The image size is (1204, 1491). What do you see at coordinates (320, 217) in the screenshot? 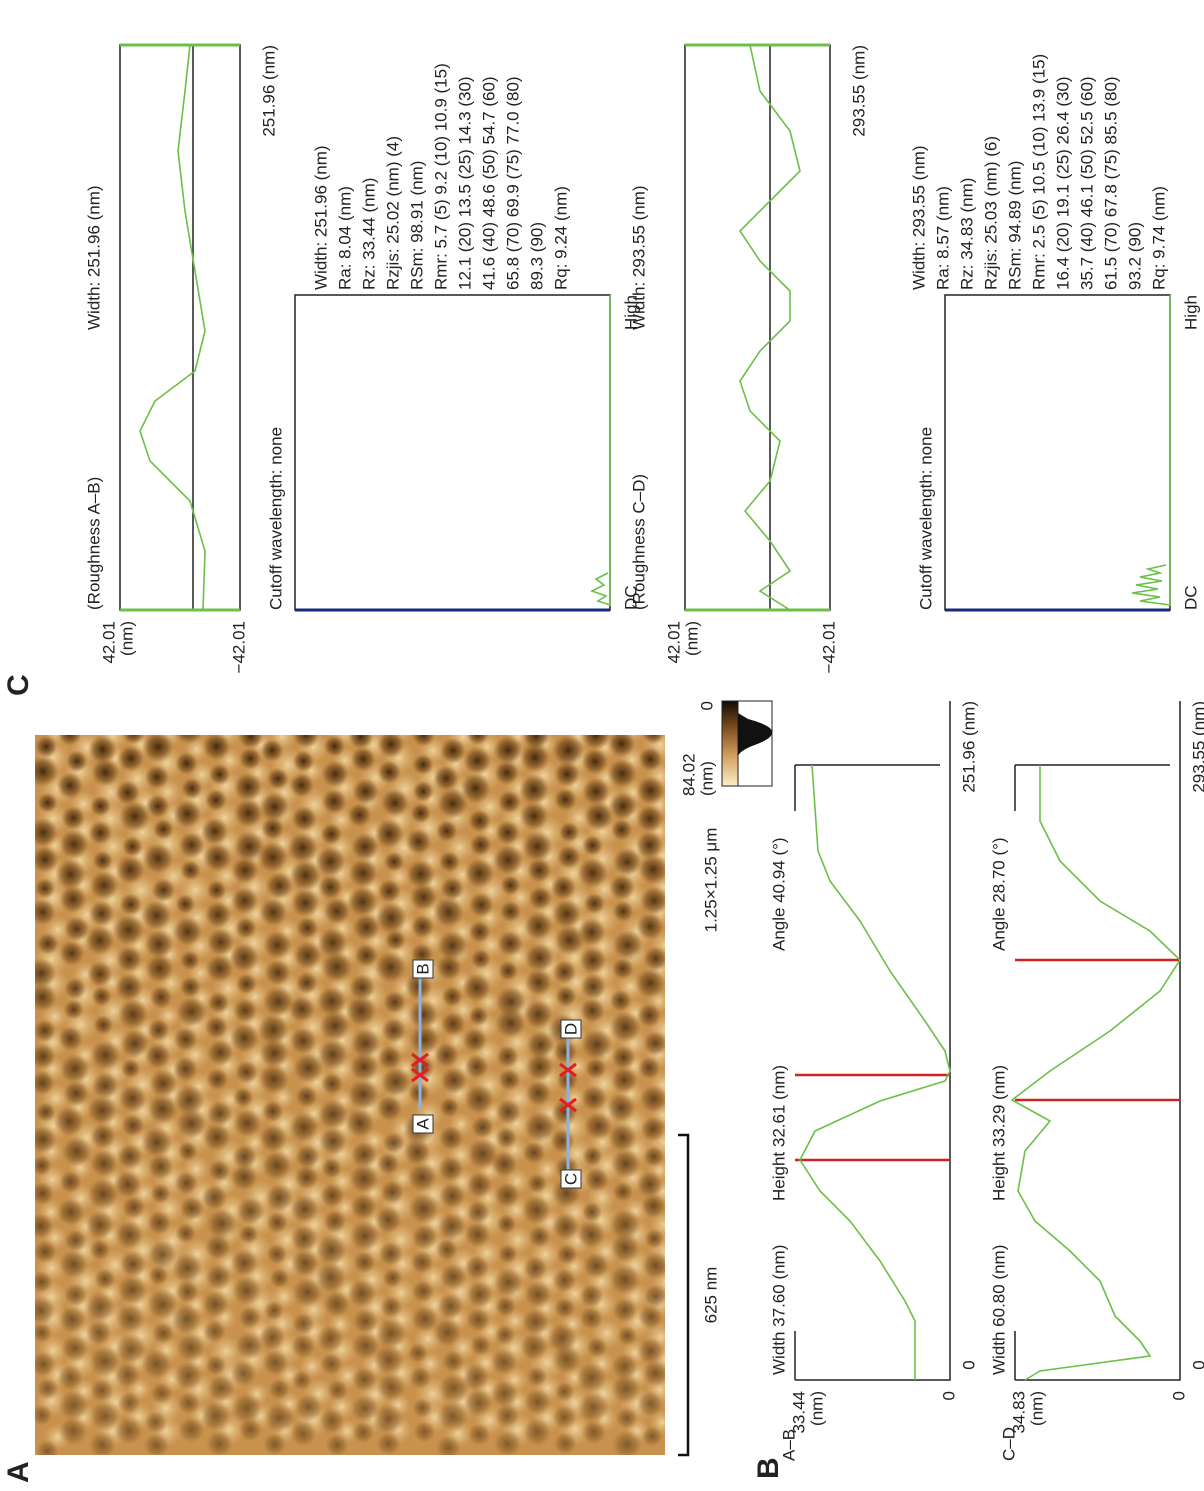
I see `stat-line: Width: 251.96 (nm)` at bounding box center [320, 217].